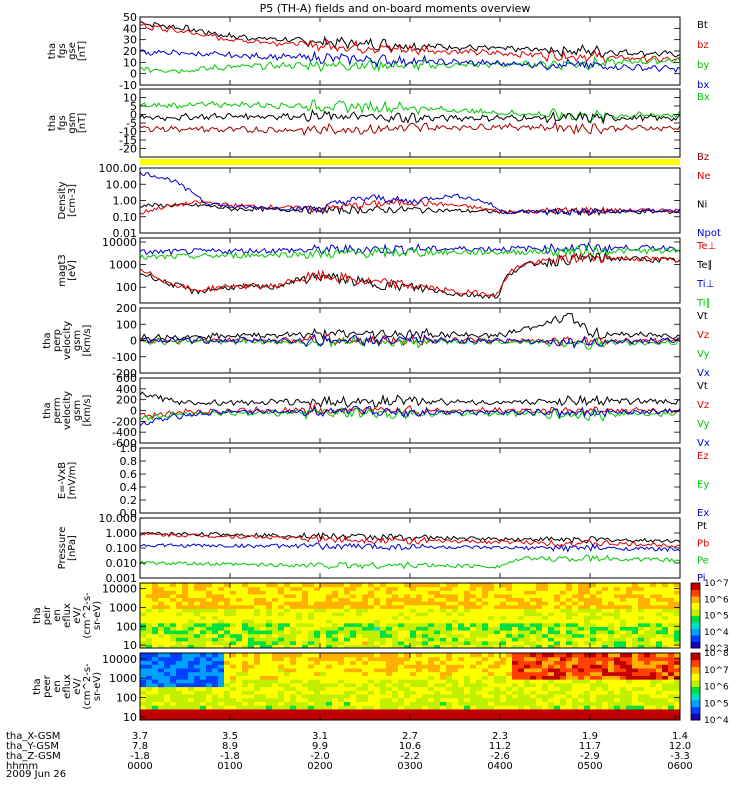 This screenshot has height=800, width=750. What do you see at coordinates (364, 123) in the screenshot?
I see `panel-fgs-gsm: tha fgs gsm [nT]` at bounding box center [364, 123].